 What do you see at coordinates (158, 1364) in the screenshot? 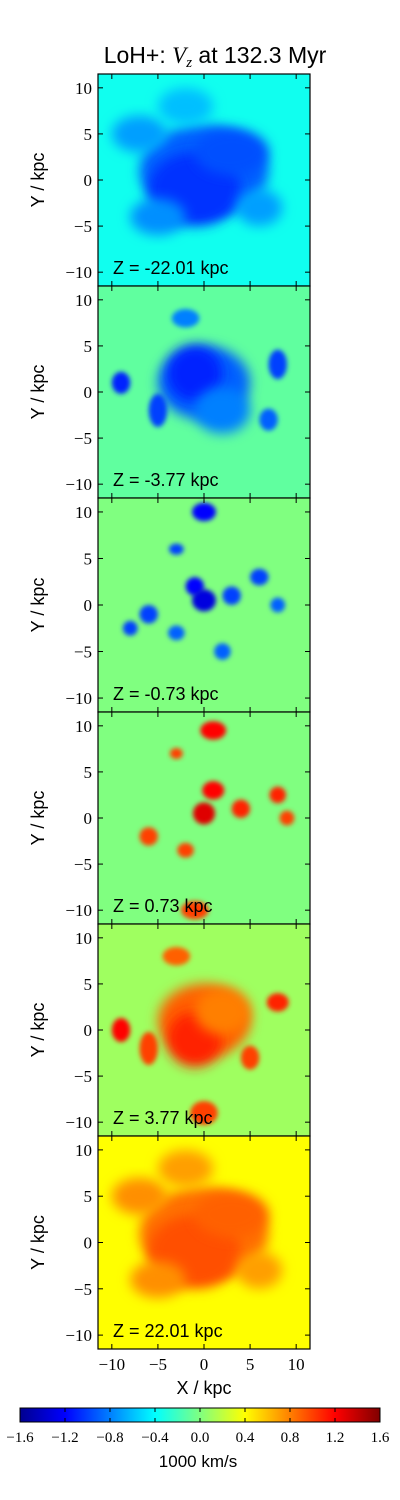
I see `x-tick-label: −5` at bounding box center [158, 1364].